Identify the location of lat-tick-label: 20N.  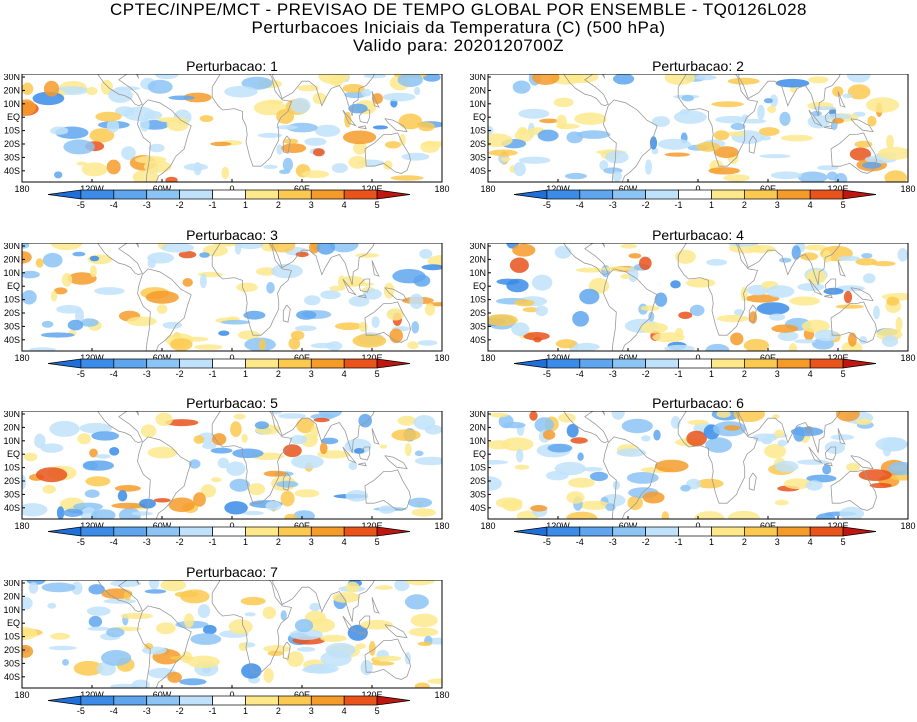
(477, 259).